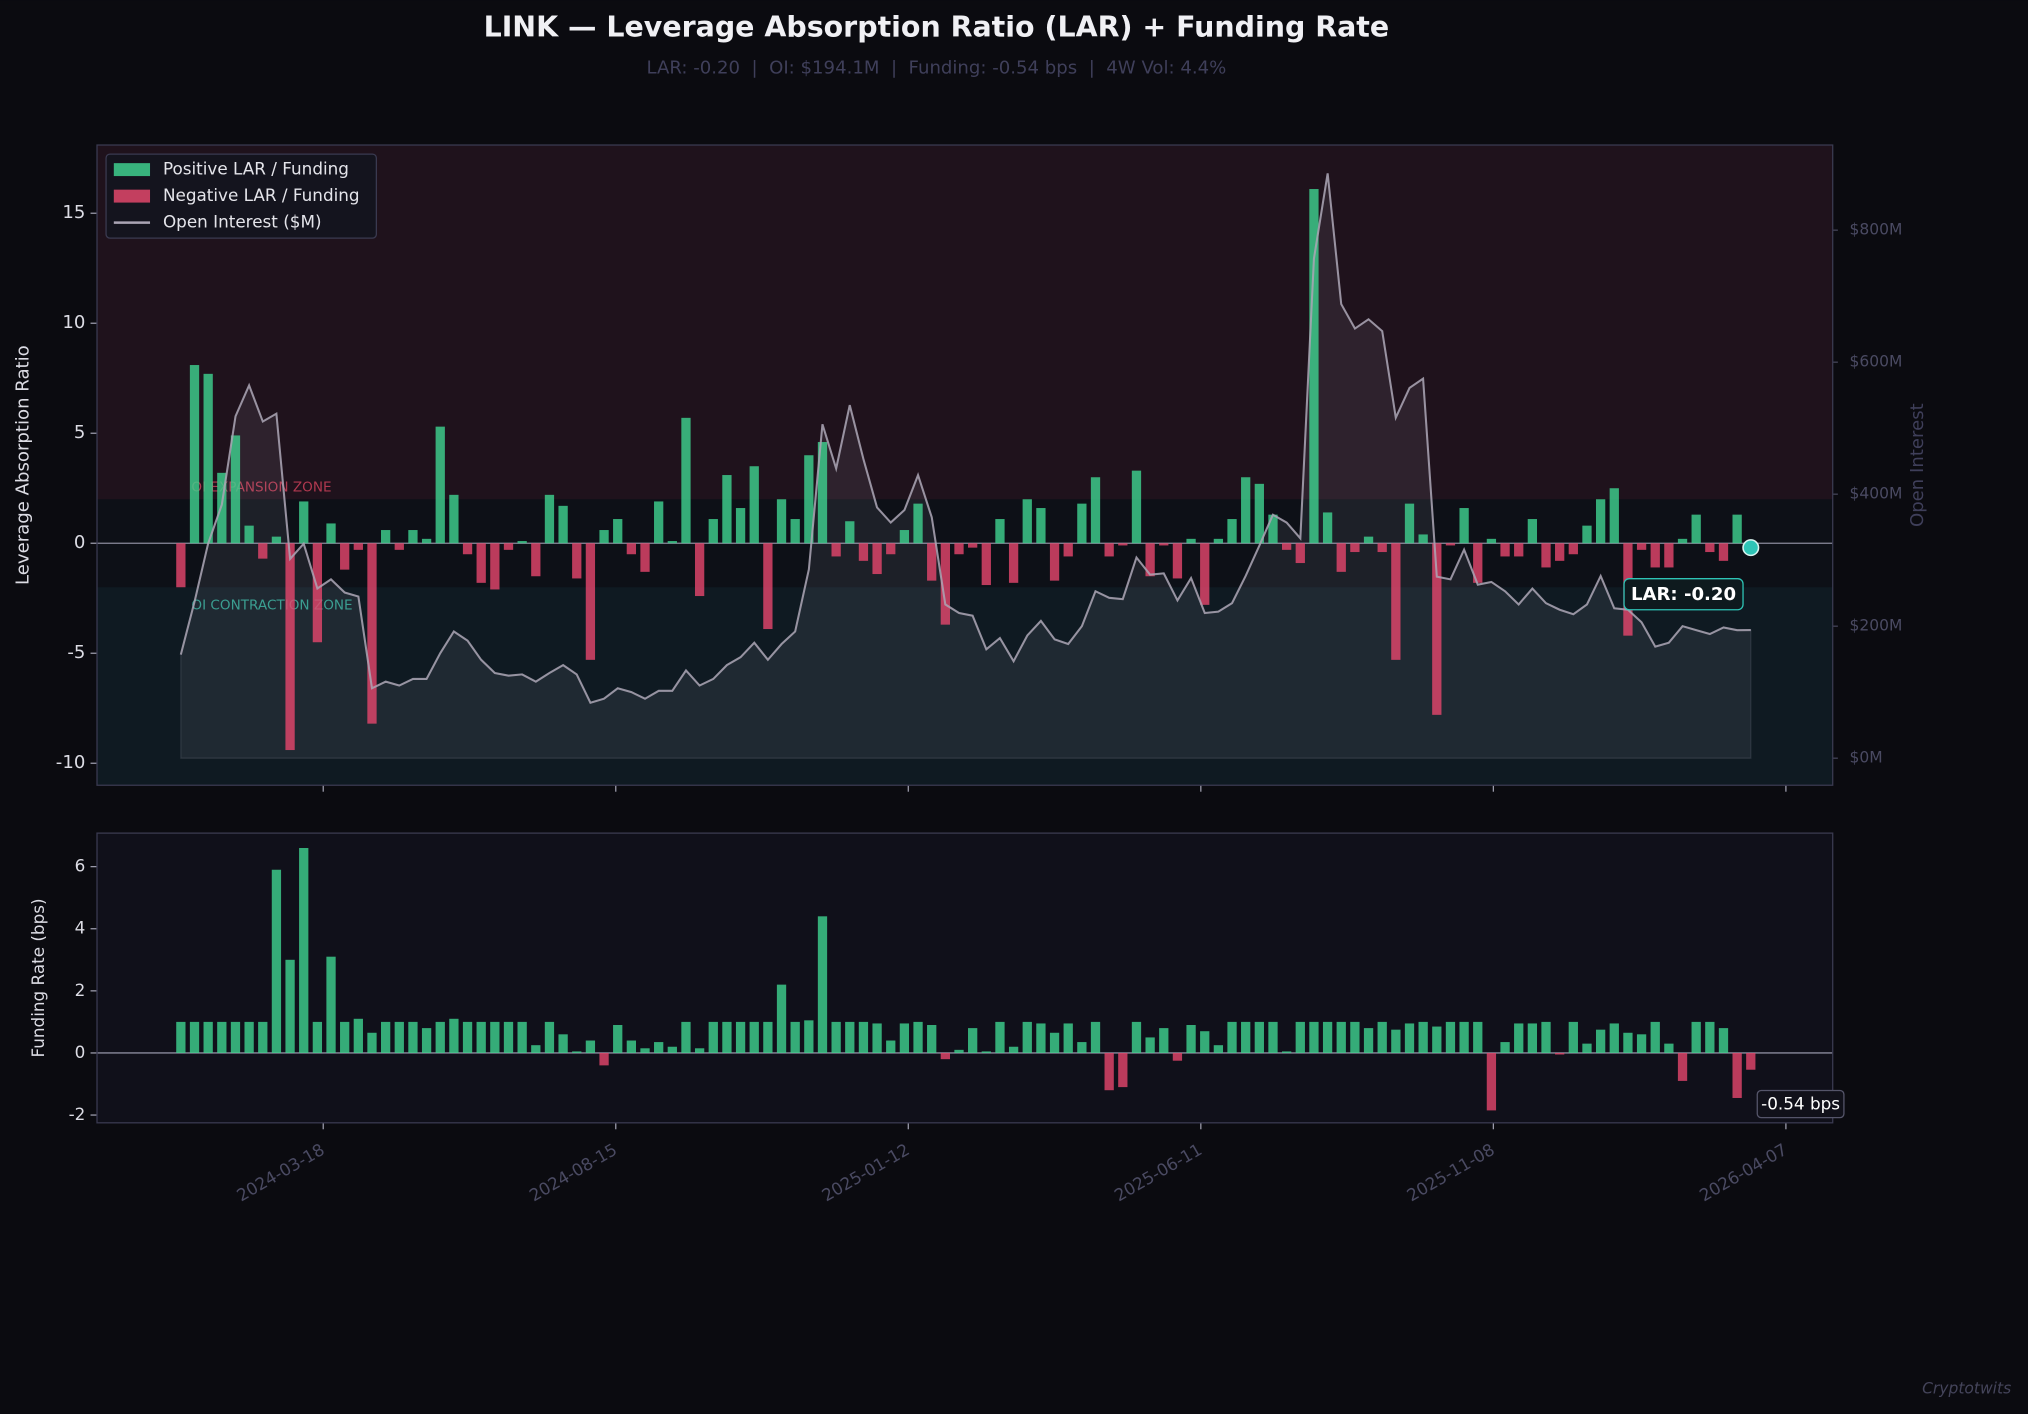 This screenshot has height=1414, width=2028. I want to click on y-tick-label: 6, so click(80, 866).